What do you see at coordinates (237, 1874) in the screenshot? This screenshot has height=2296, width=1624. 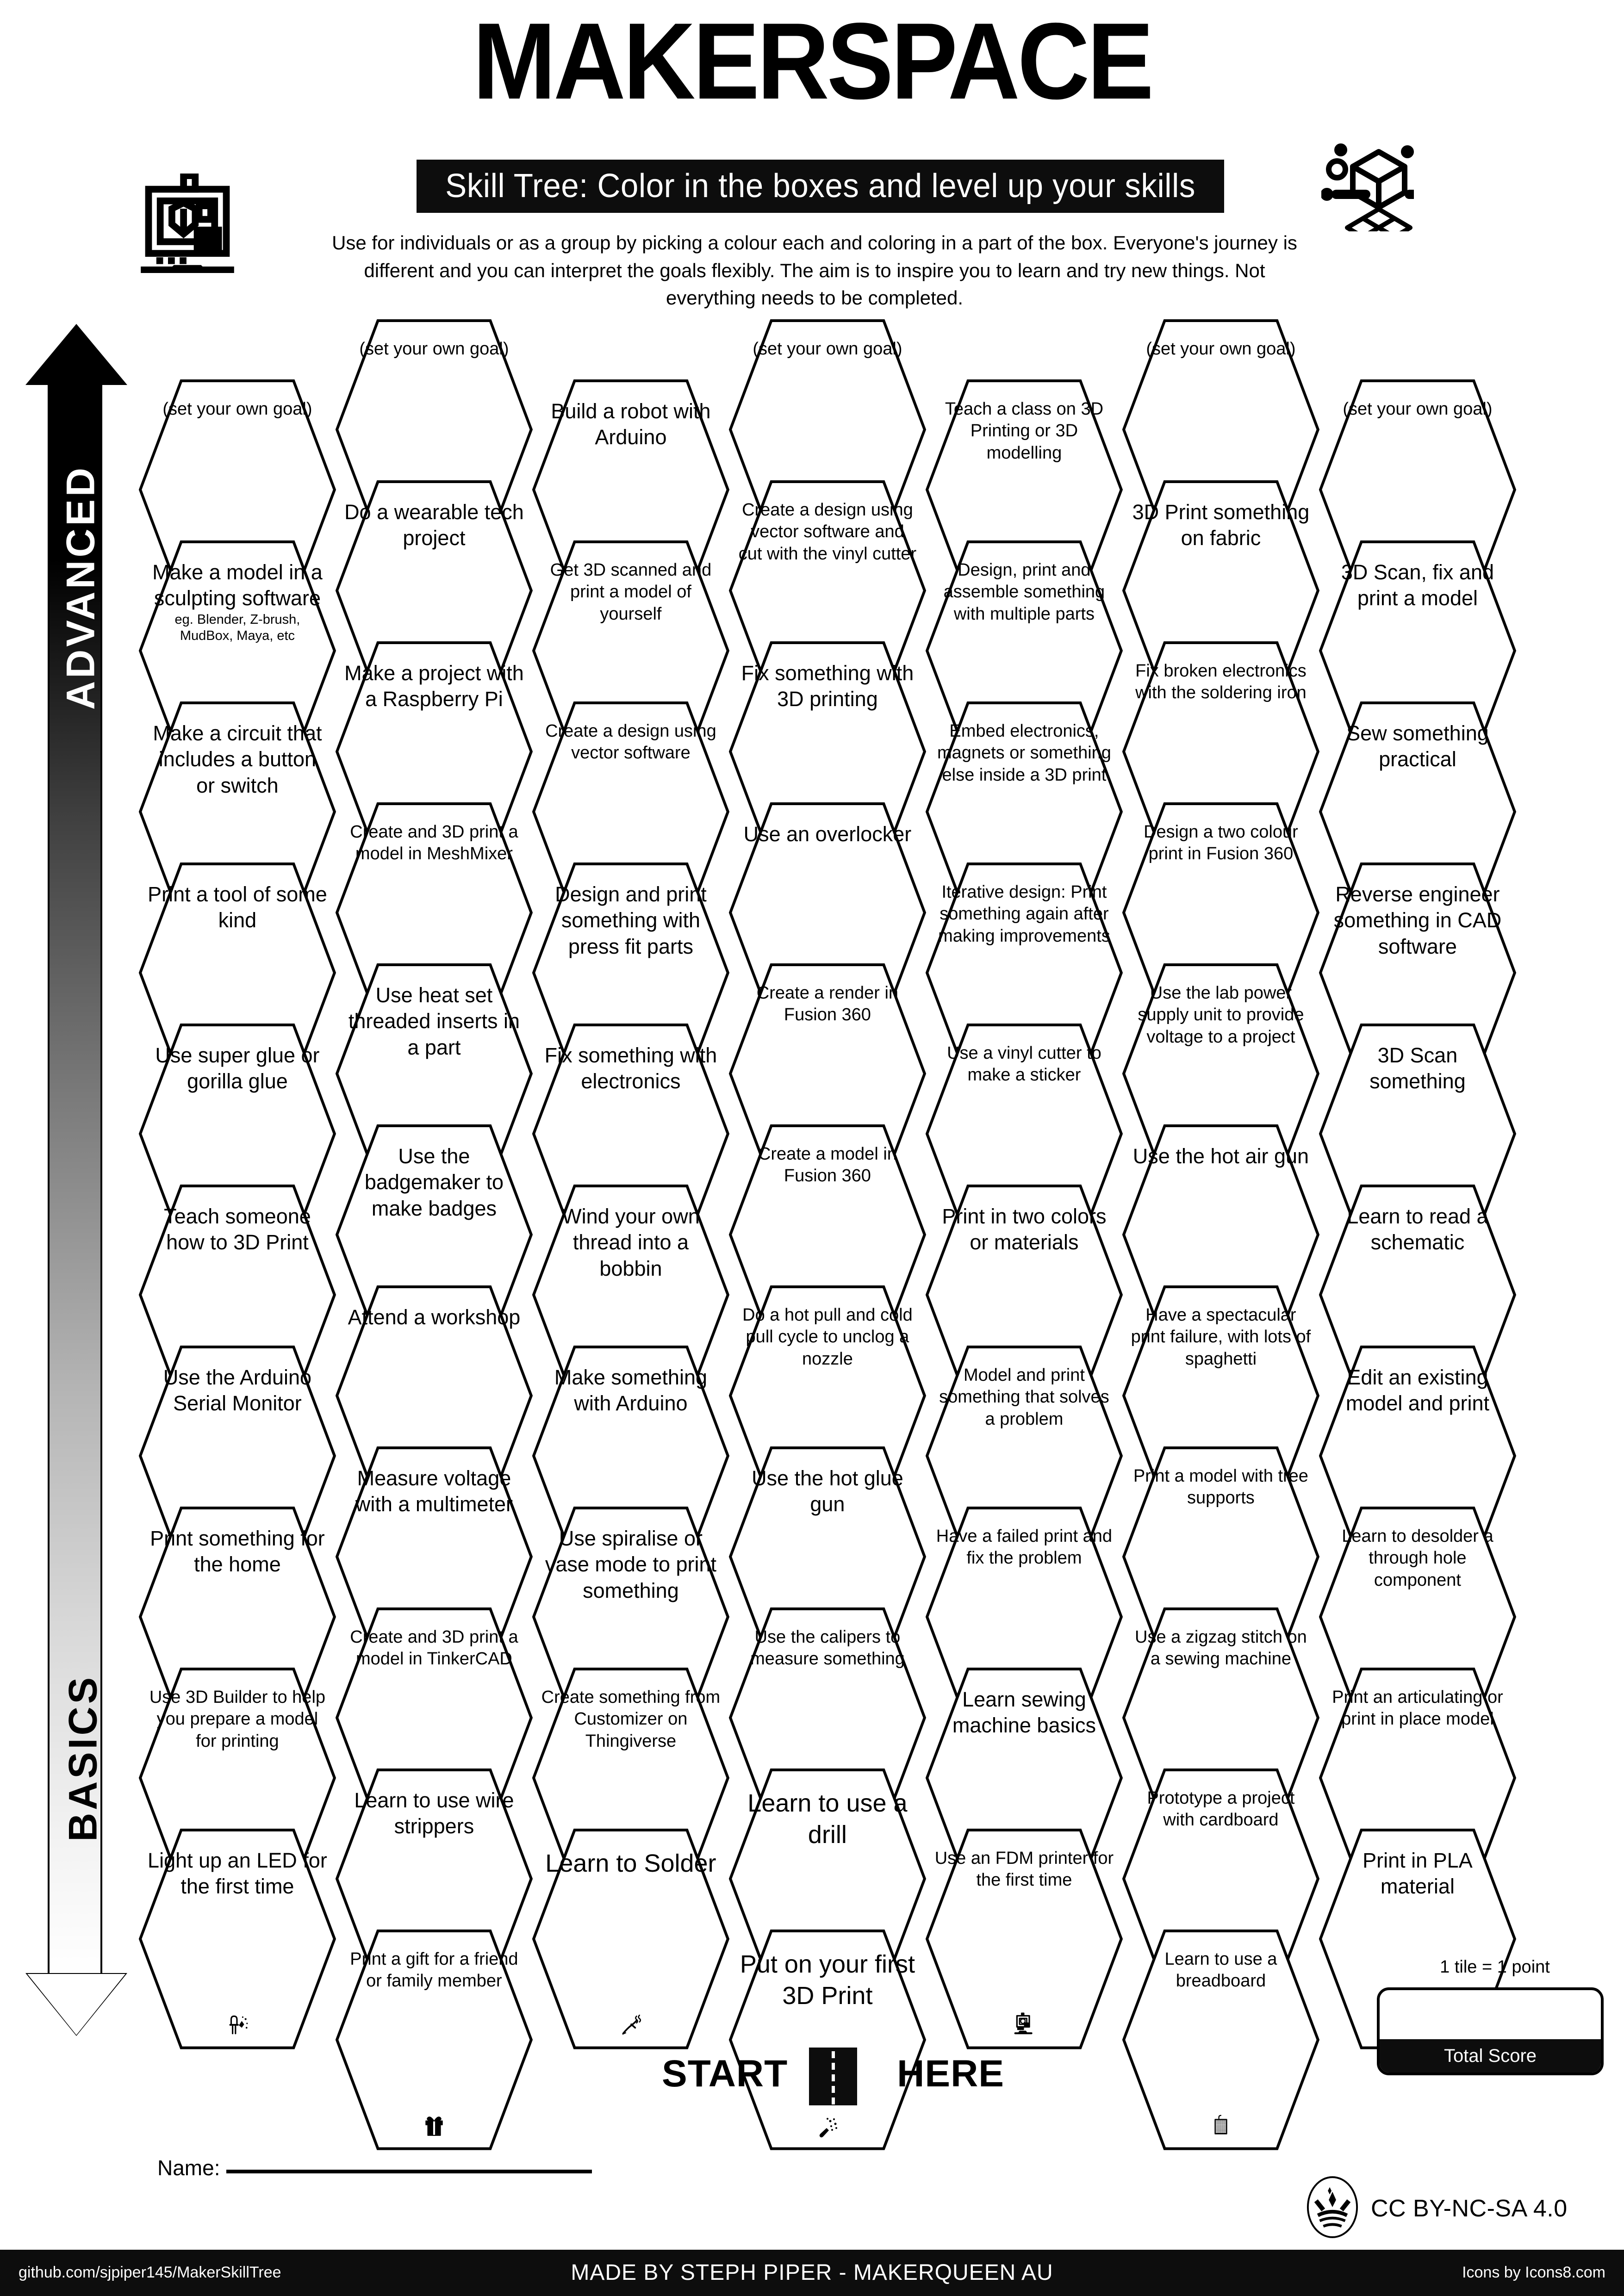 I see `skill-hex-label: Light up an LED for the first time` at bounding box center [237, 1874].